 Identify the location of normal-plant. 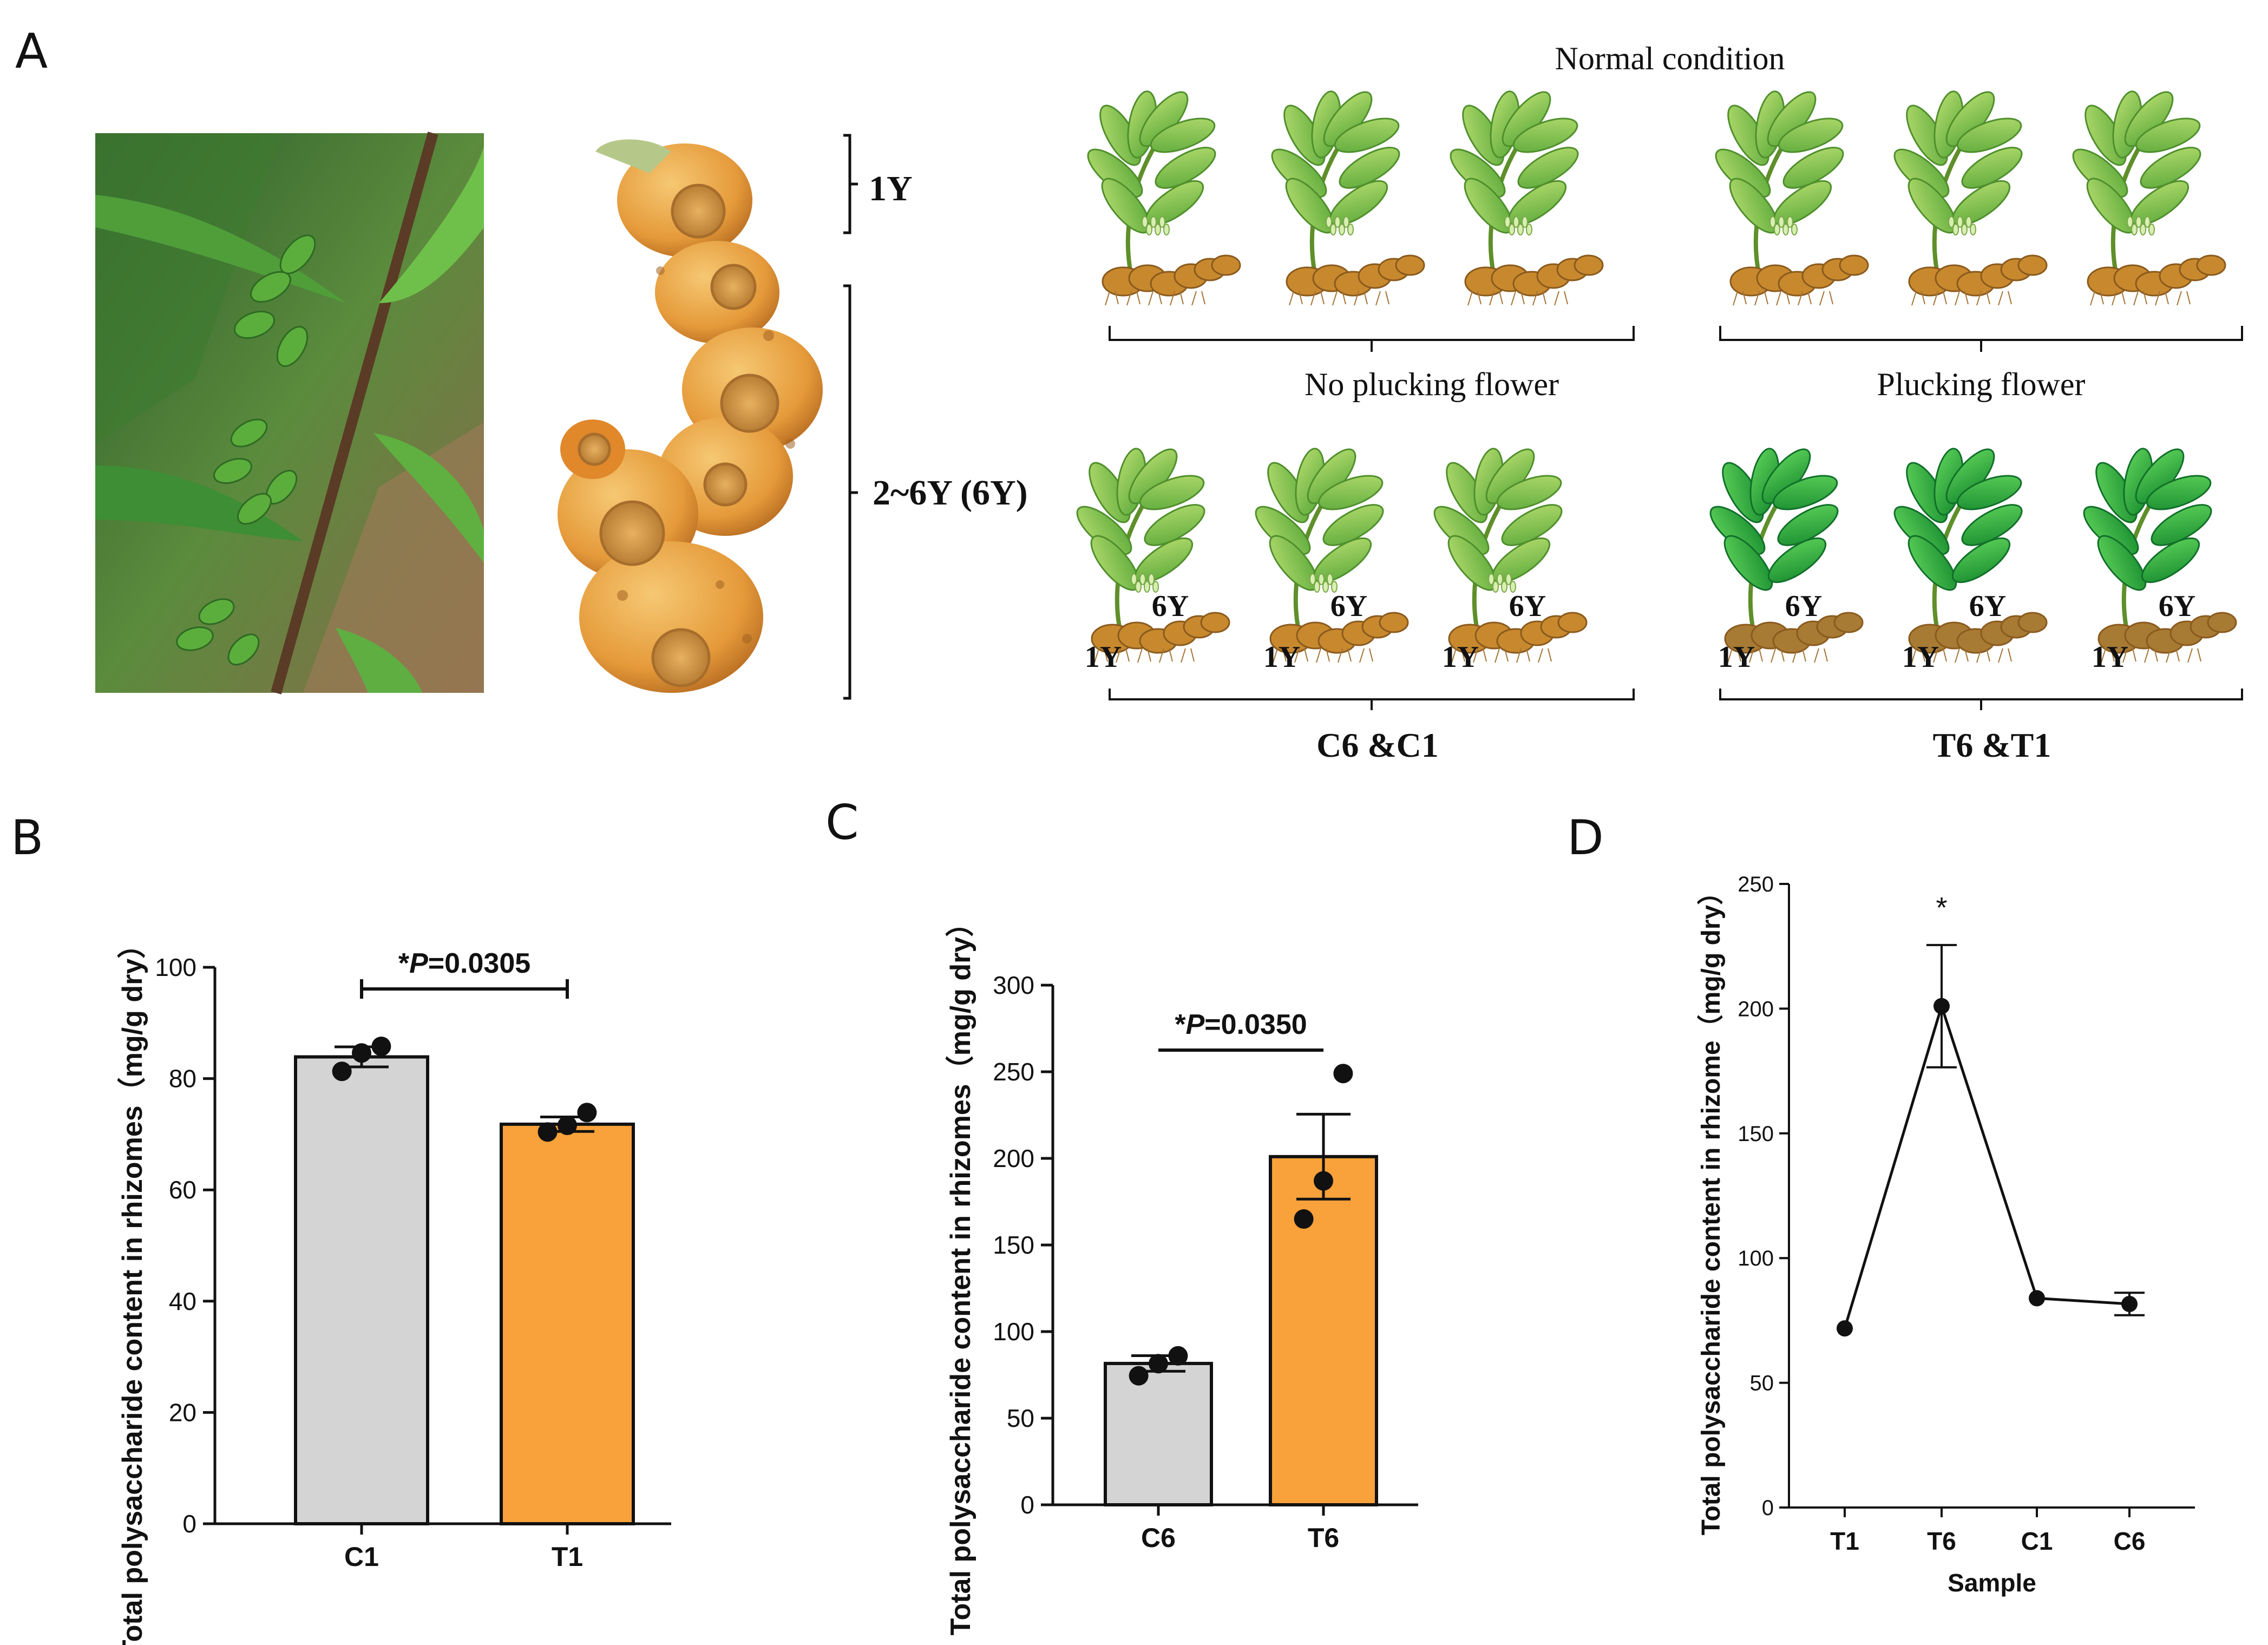
(1164, 198).